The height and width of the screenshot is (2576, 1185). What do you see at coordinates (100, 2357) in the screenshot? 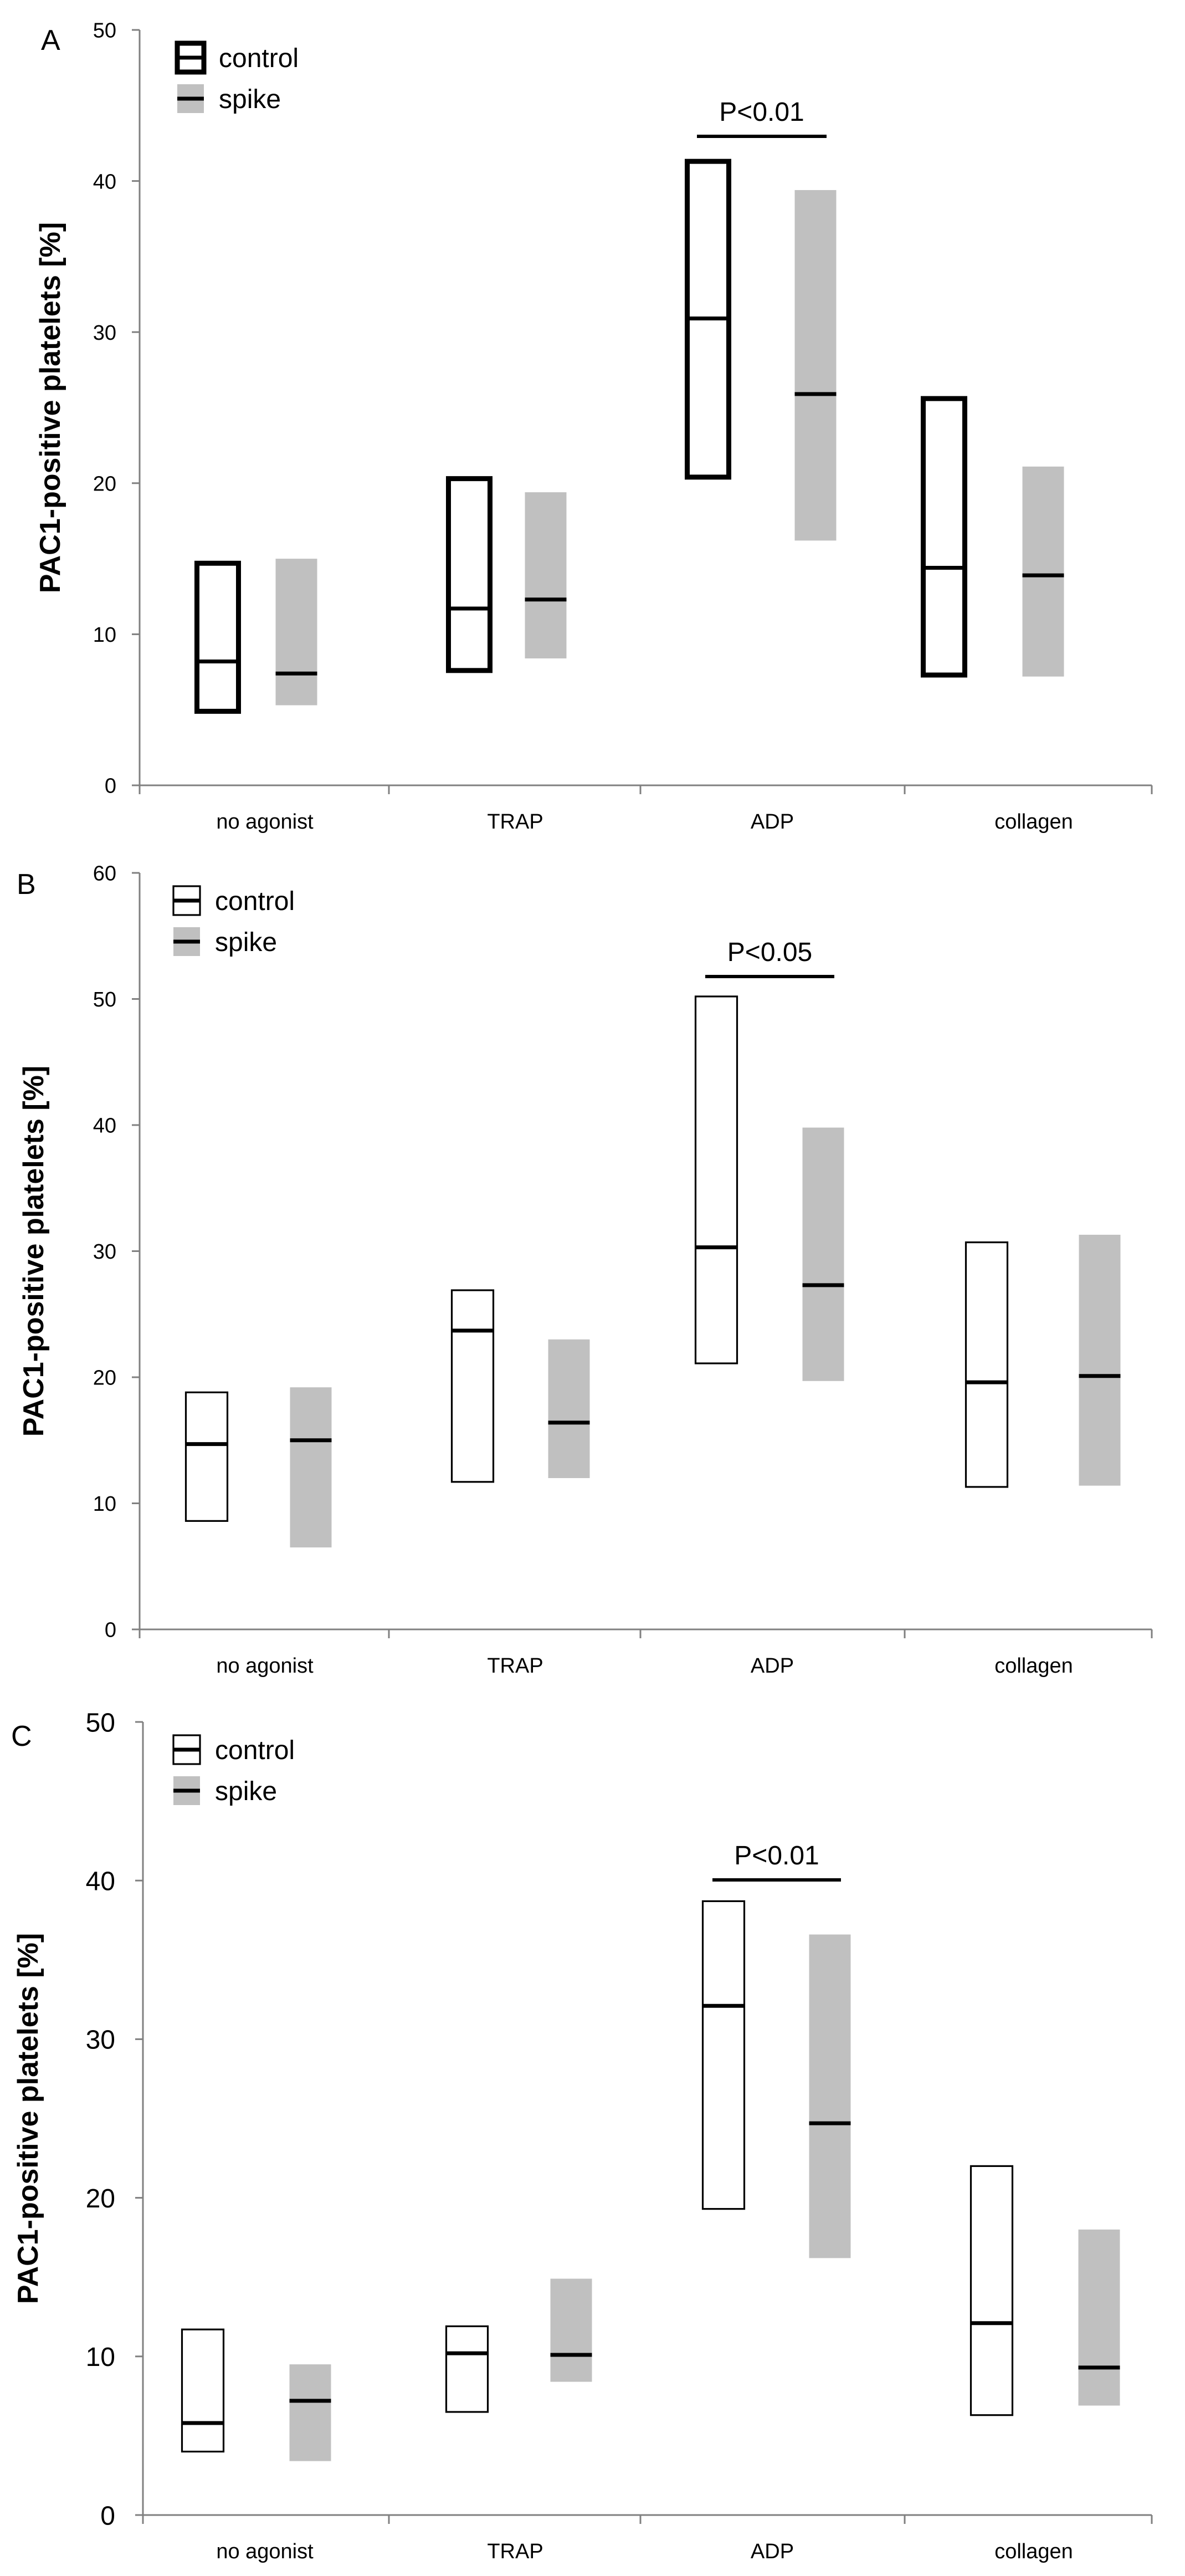
I see `panel-c-y-tick-label: 10` at bounding box center [100, 2357].